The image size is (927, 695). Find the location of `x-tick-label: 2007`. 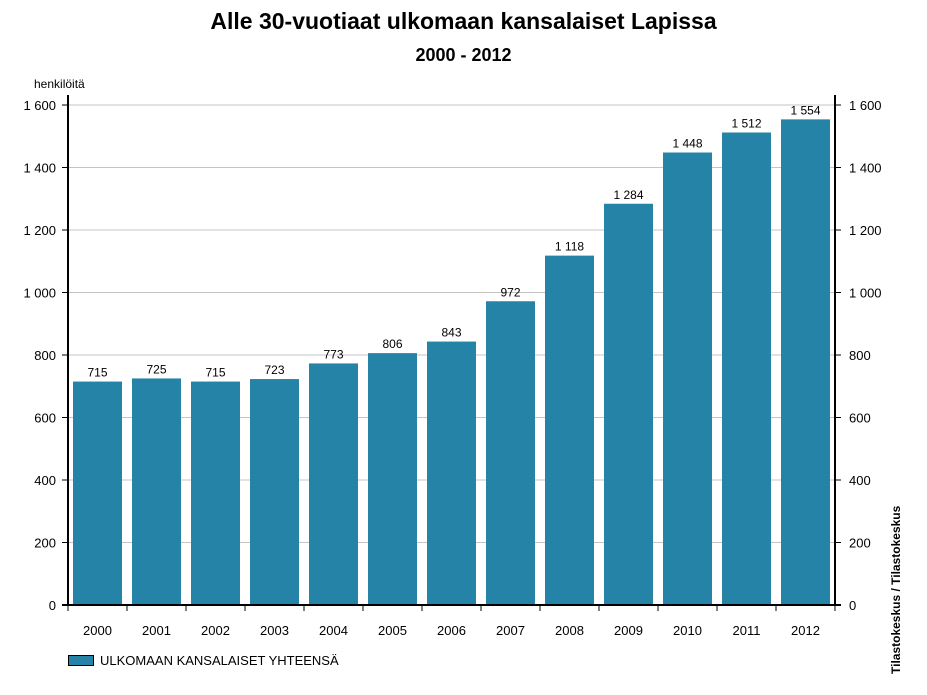

x-tick-label: 2007 is located at coordinates (510, 630).